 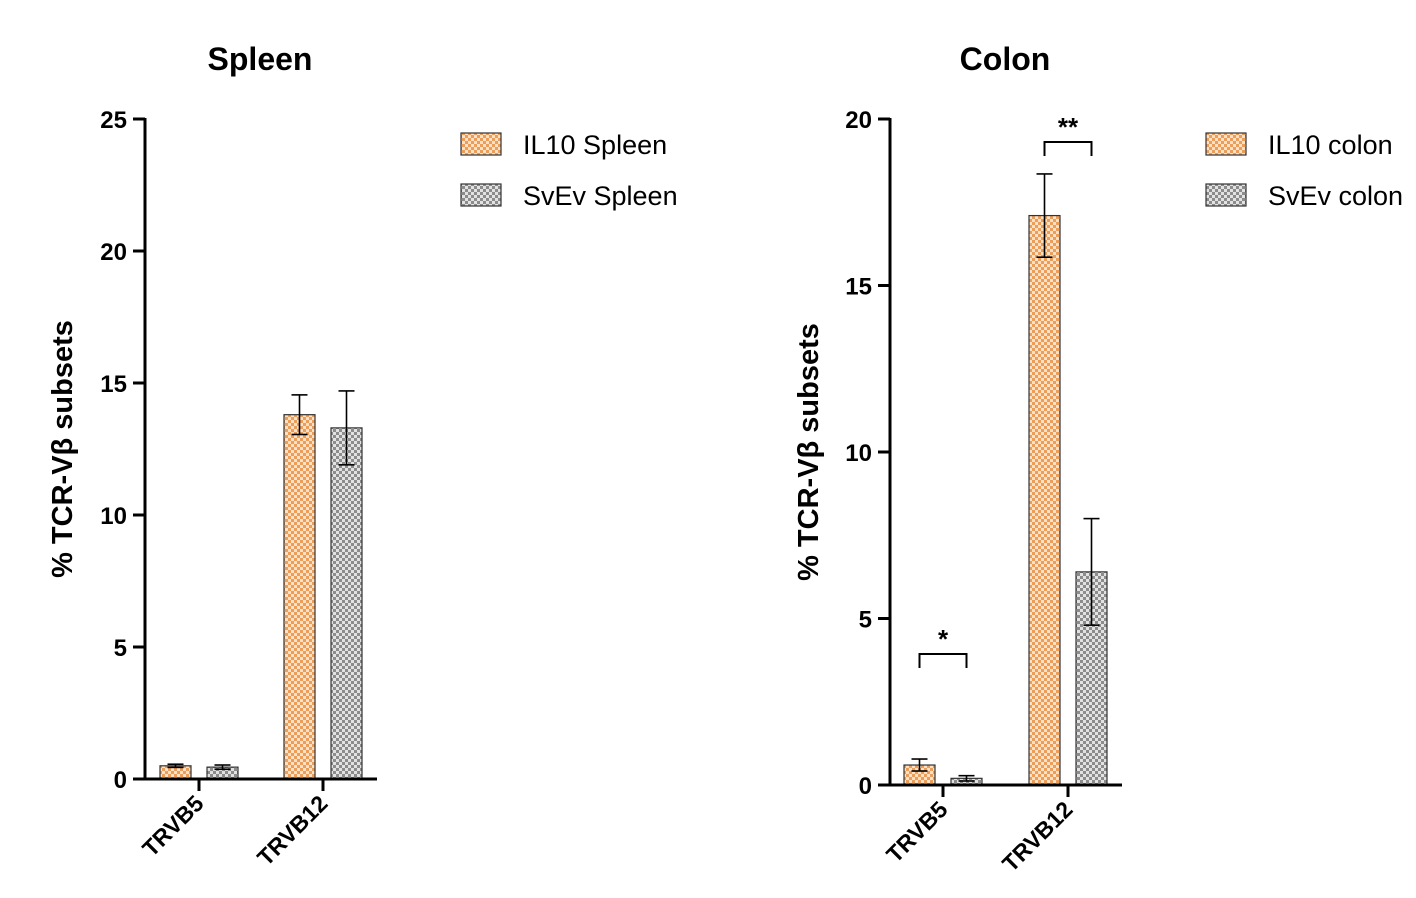 What do you see at coordinates (1304, 170) in the screenshot?
I see `legend: IL10 colon SvEv colon` at bounding box center [1304, 170].